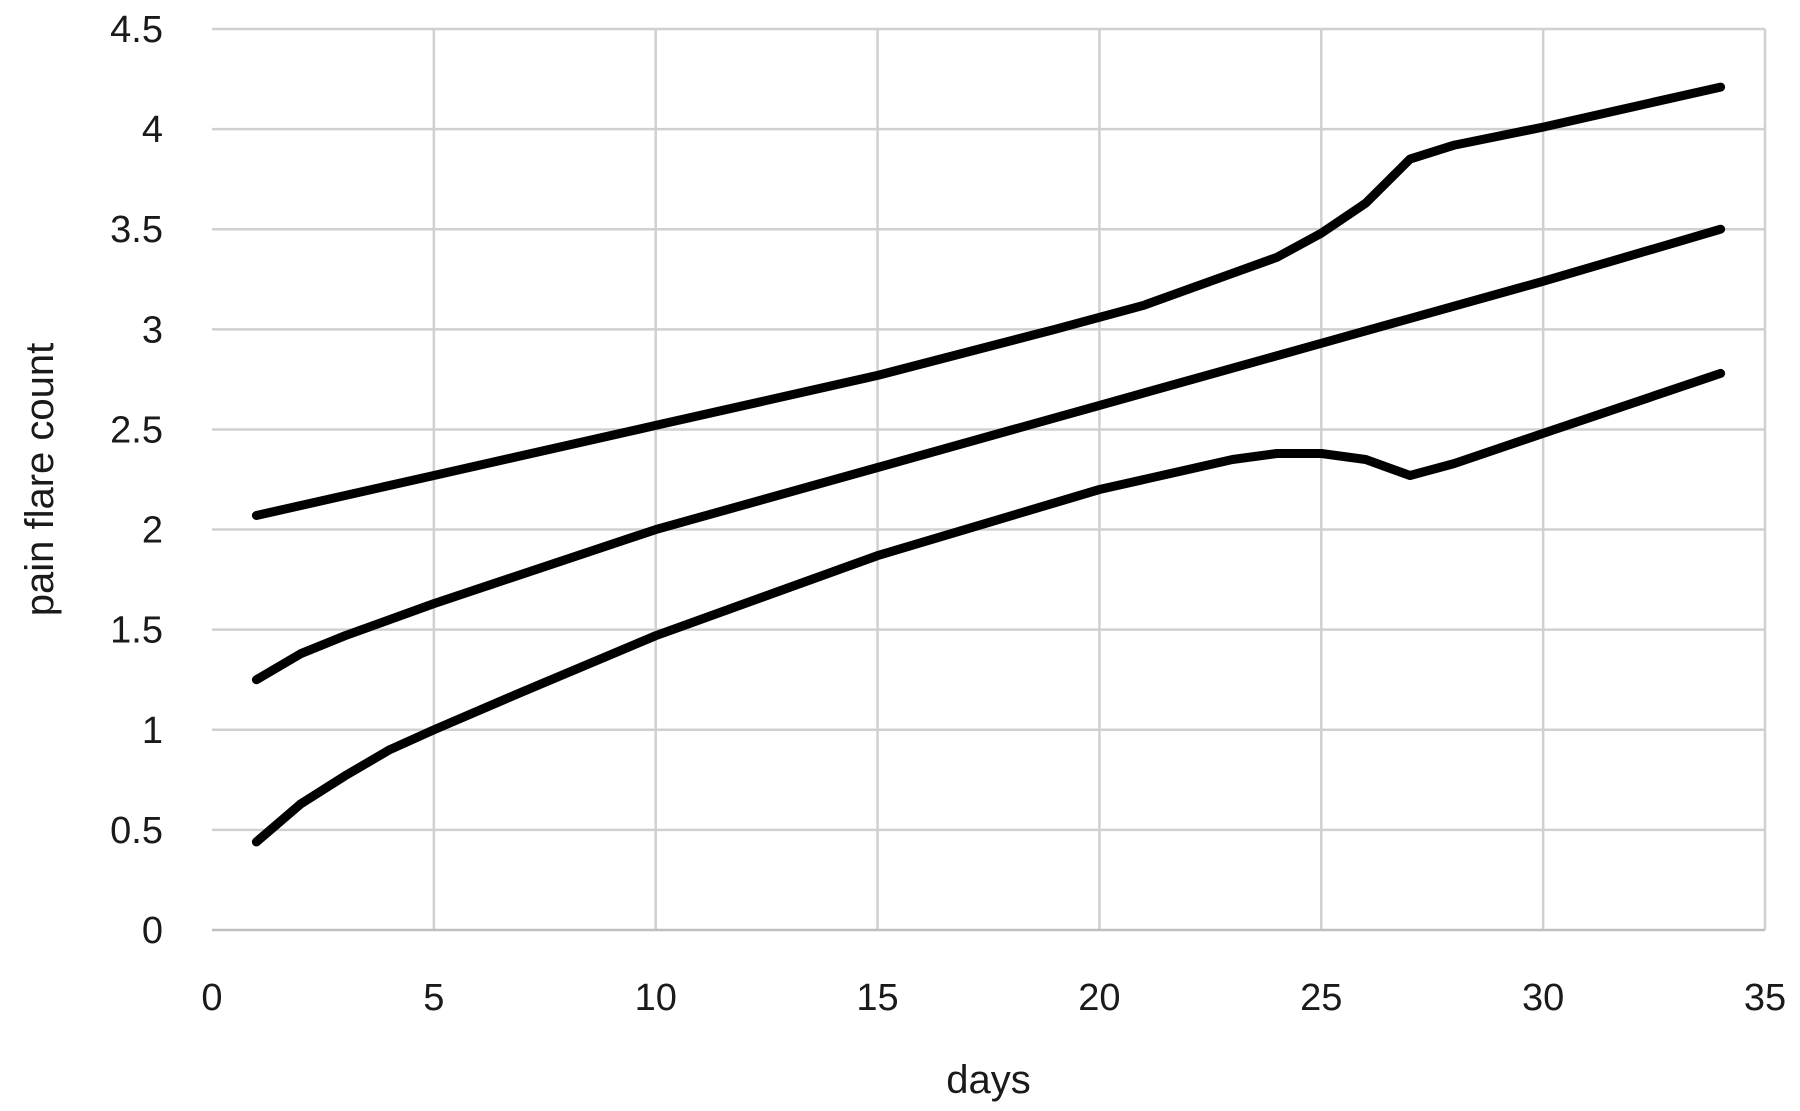 Image resolution: width=1800 pixels, height=1111 pixels. I want to click on y-tick-label: 3.5, so click(136, 230).